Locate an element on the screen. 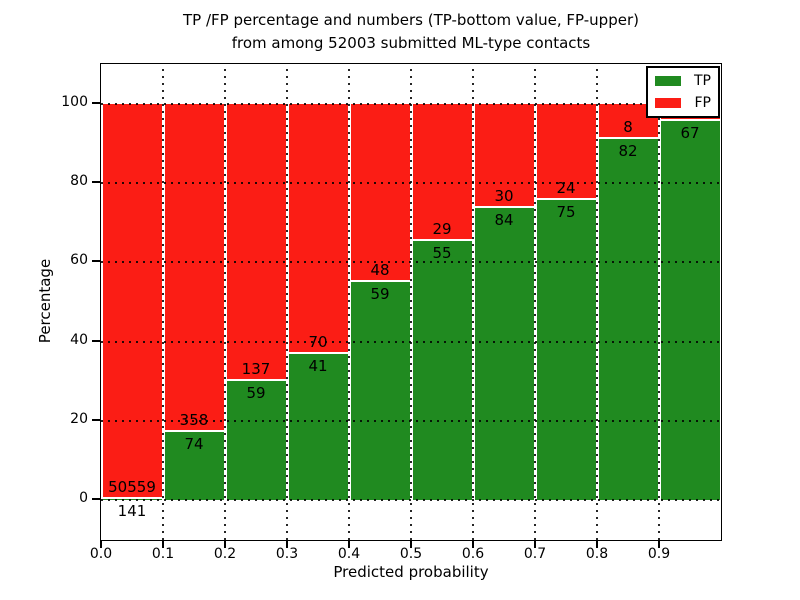 The width and height of the screenshot is (800, 600). tp-count-label: 55 is located at coordinates (442, 252).